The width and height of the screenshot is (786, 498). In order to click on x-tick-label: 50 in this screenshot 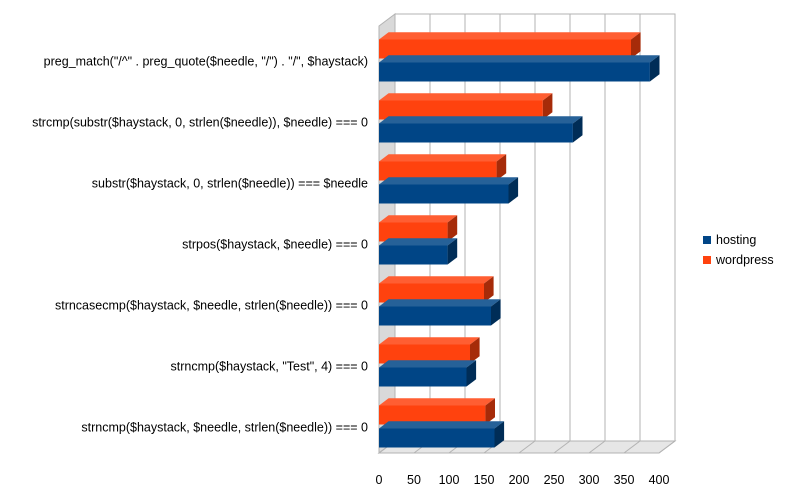, I will do `click(414, 480)`.